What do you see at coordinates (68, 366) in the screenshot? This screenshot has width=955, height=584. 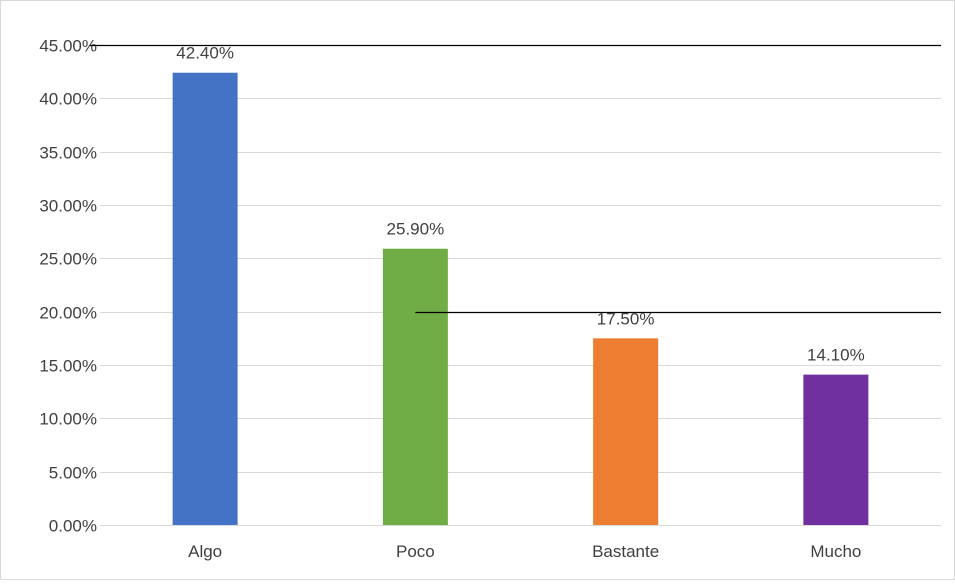 I see `y-tick-label: 15.00%` at bounding box center [68, 366].